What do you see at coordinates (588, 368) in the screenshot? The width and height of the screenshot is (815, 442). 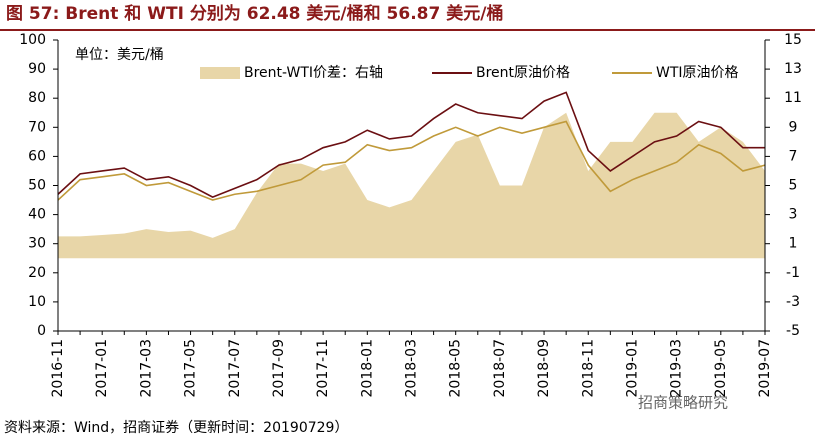 I see `x-tick-label: 2018-11` at bounding box center [588, 368].